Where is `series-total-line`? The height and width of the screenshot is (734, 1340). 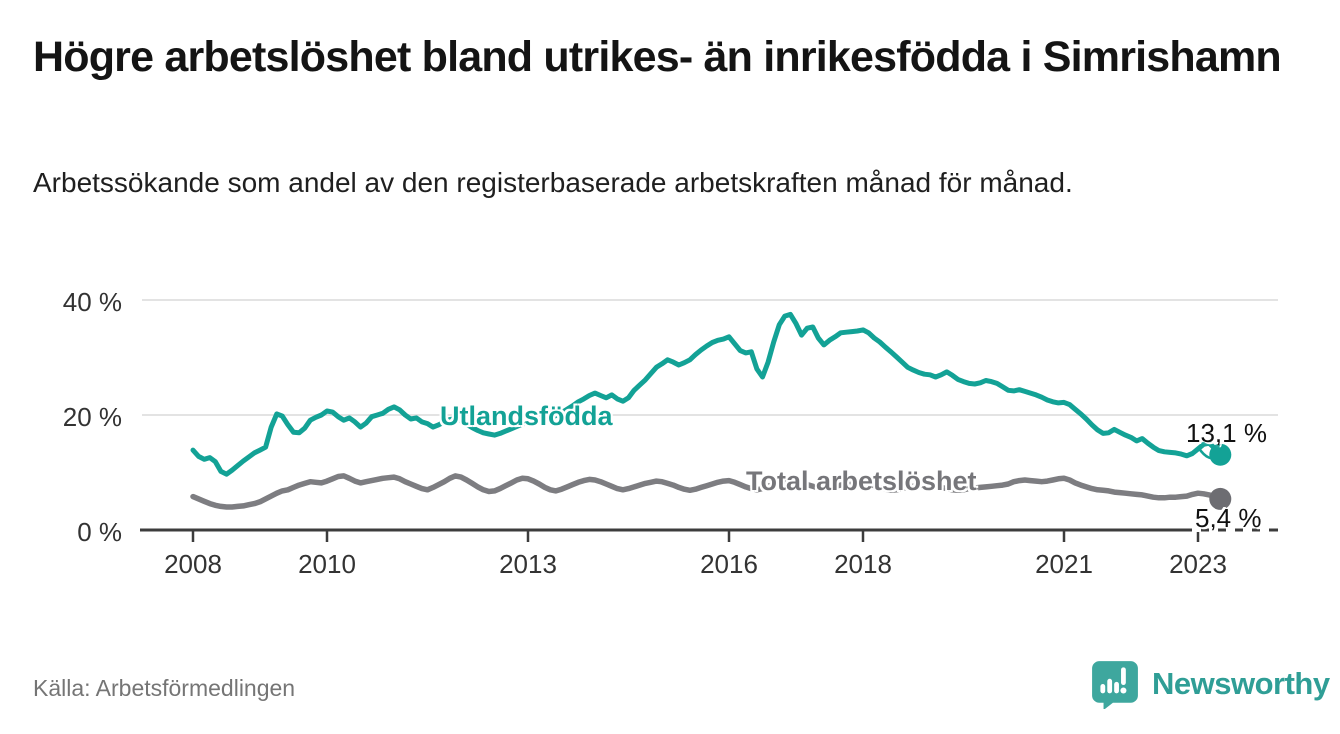 series-total-line is located at coordinates (707, 491).